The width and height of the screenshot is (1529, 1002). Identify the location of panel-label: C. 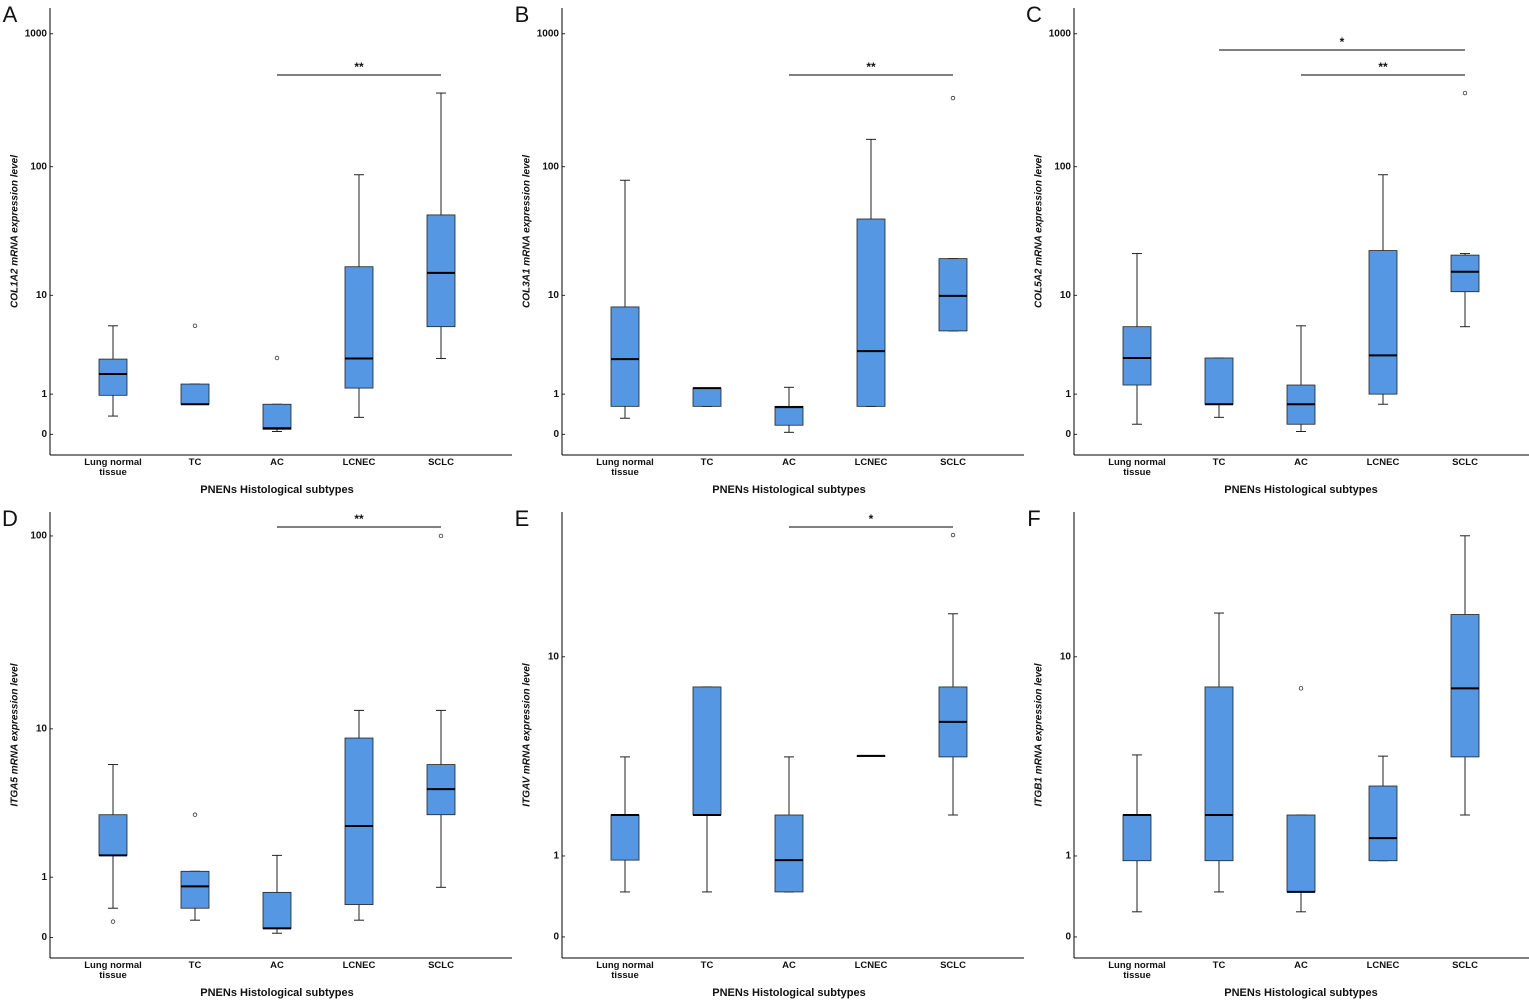
(1034, 14).